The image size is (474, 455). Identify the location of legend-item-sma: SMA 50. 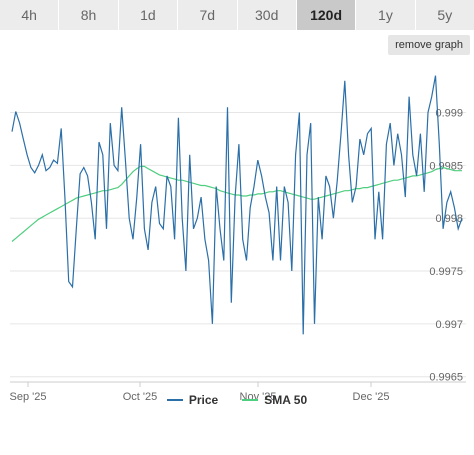
(274, 400).